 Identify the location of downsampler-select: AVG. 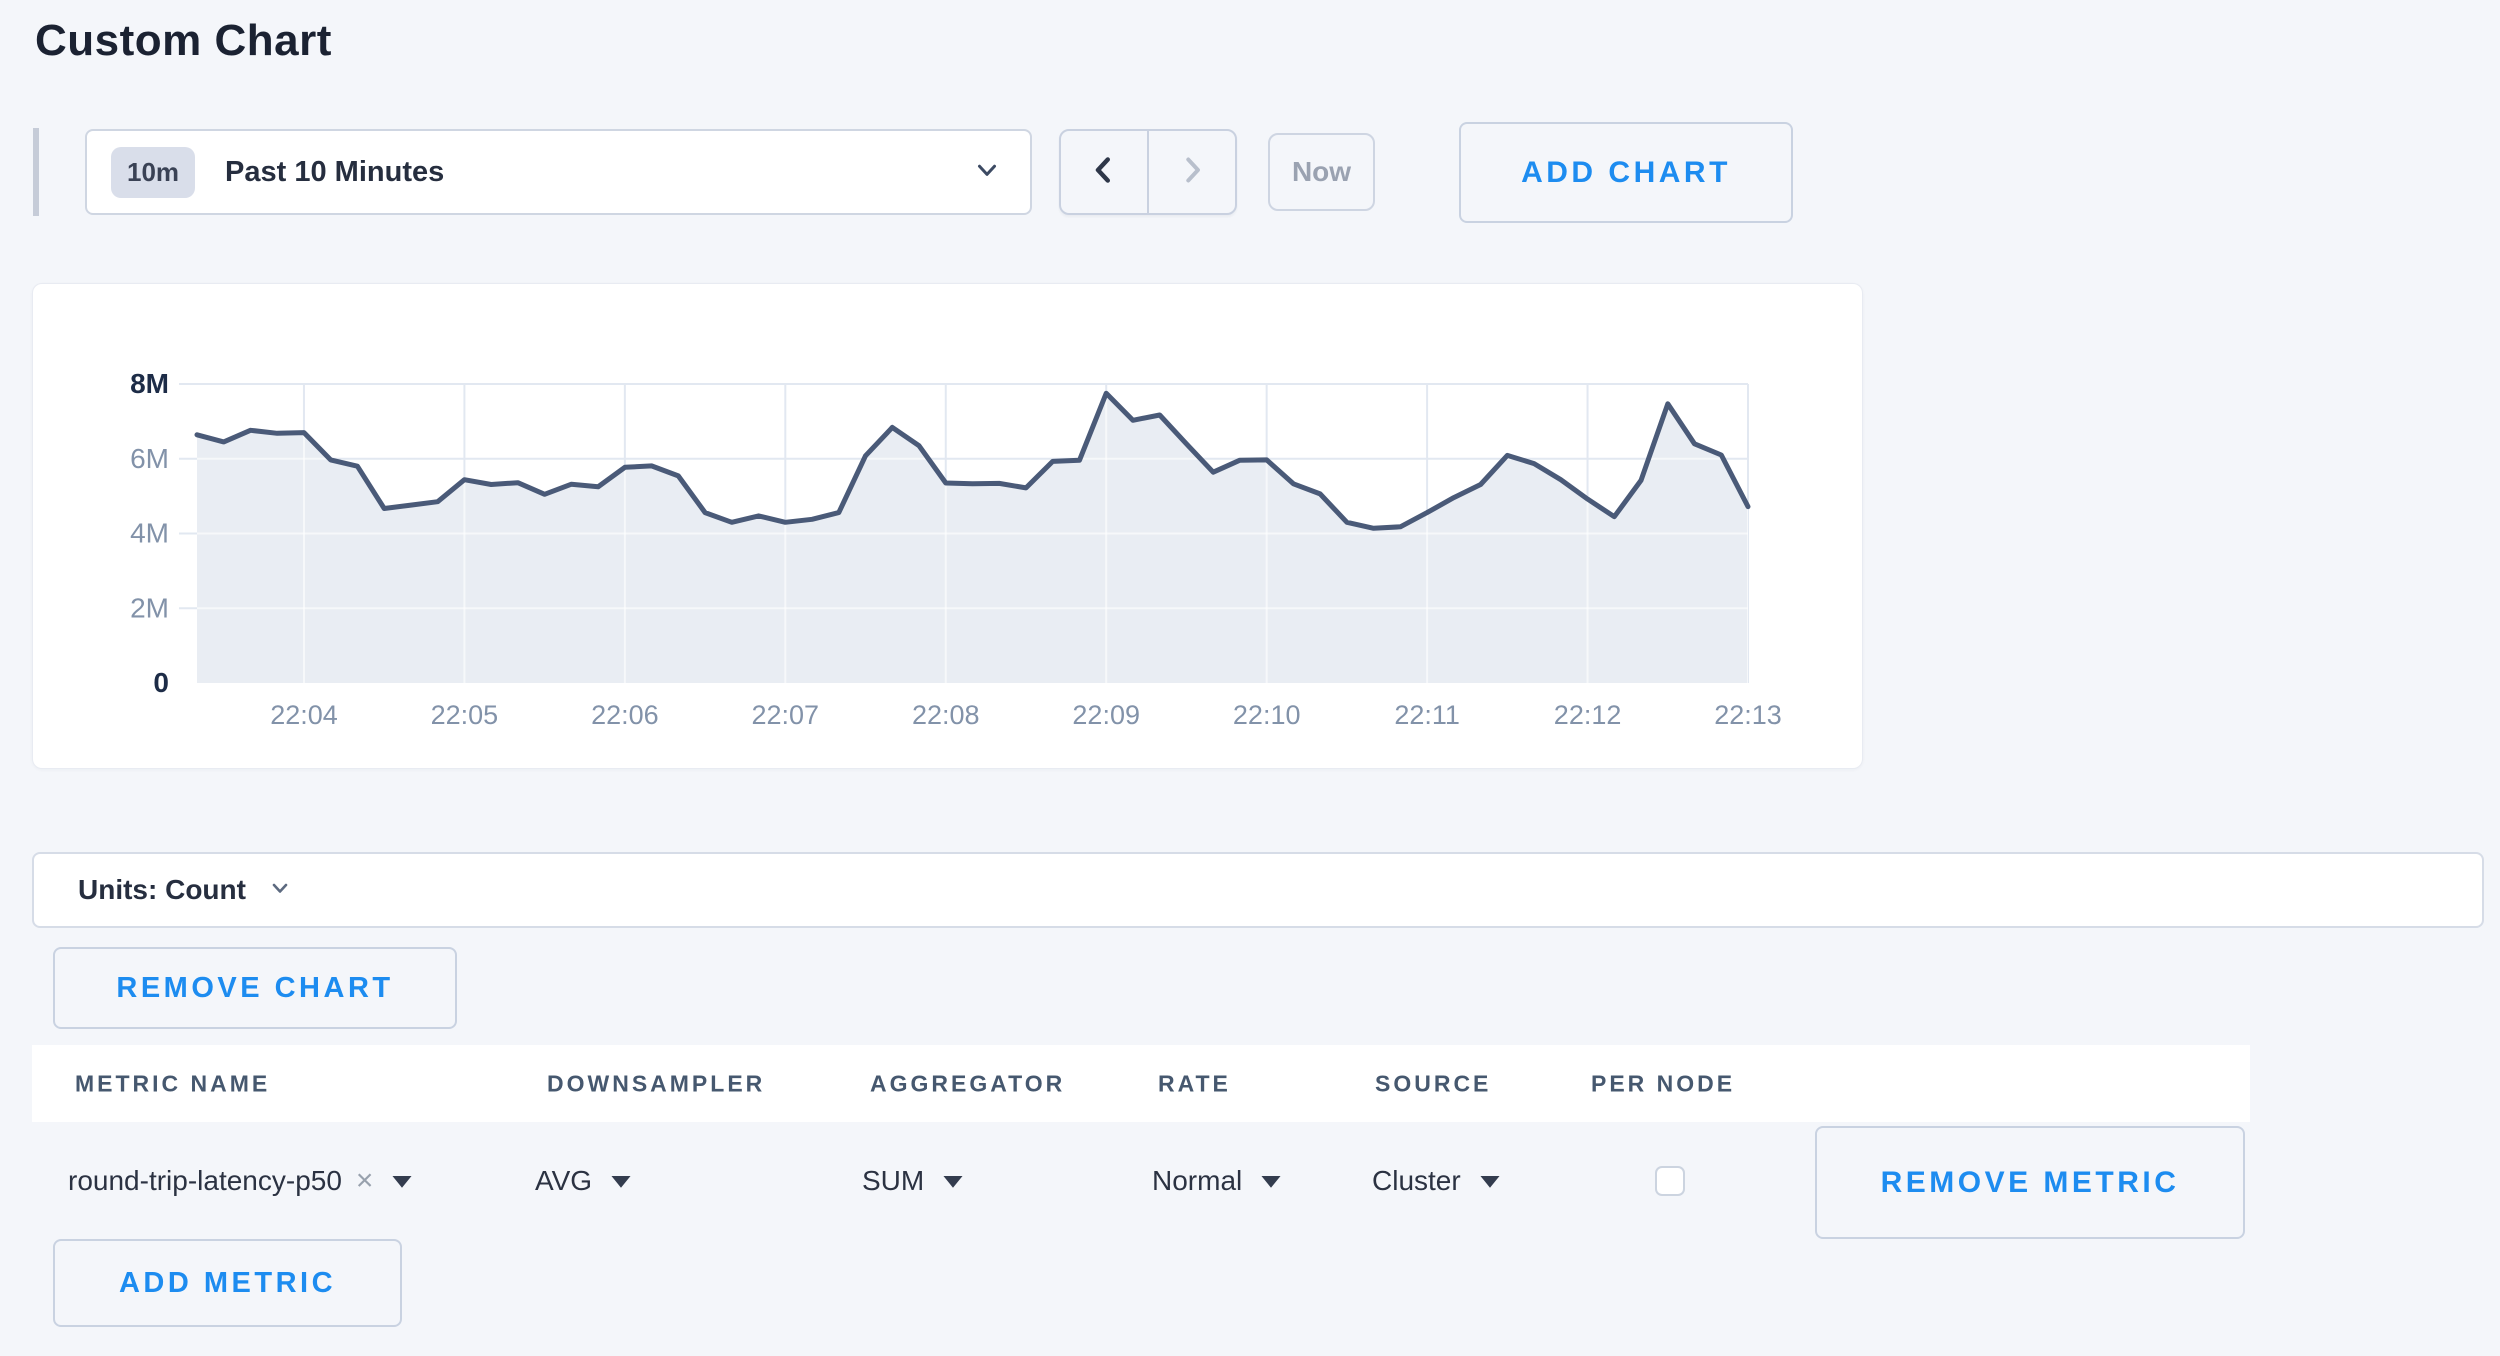
(583, 1181).